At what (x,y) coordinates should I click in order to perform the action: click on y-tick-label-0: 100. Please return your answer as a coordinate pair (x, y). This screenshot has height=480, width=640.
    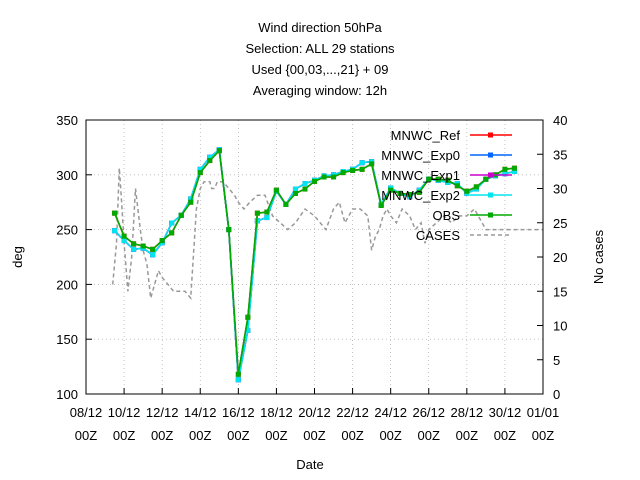
    Looking at the image, I should click on (67, 394).